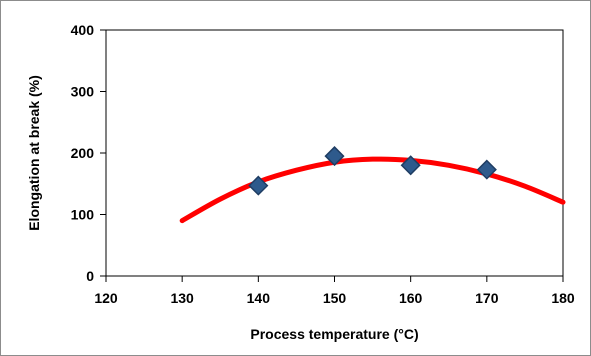 The width and height of the screenshot is (591, 356). I want to click on y-tick-label: 300, so click(83, 92).